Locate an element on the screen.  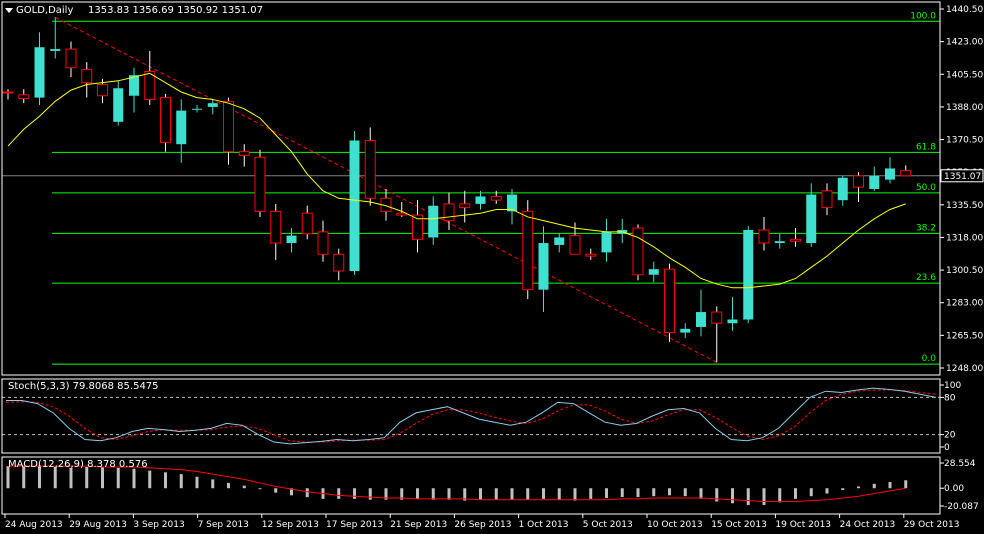
price-tick-label: 1370.50 is located at coordinates (964, 141).